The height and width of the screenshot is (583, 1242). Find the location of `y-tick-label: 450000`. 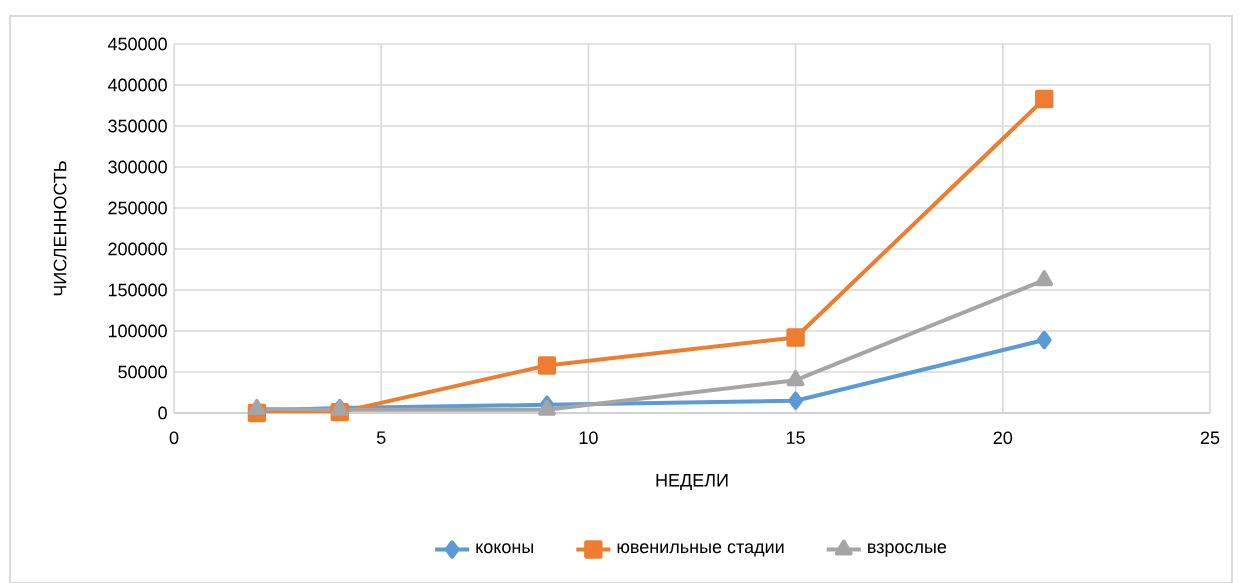

y-tick-label: 450000 is located at coordinates (137, 44).